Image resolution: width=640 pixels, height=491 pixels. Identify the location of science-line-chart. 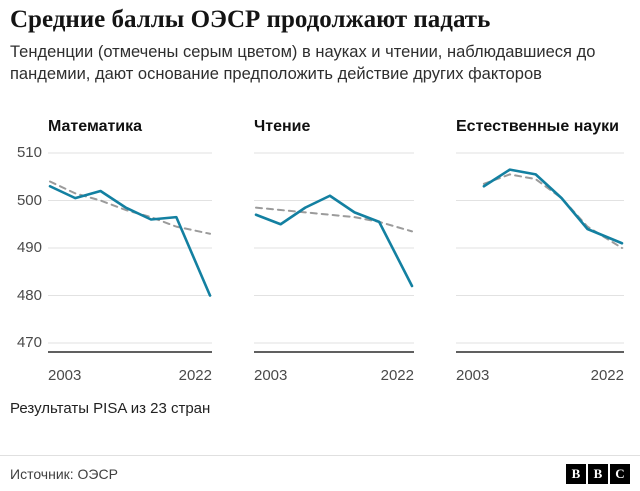
(540, 252).